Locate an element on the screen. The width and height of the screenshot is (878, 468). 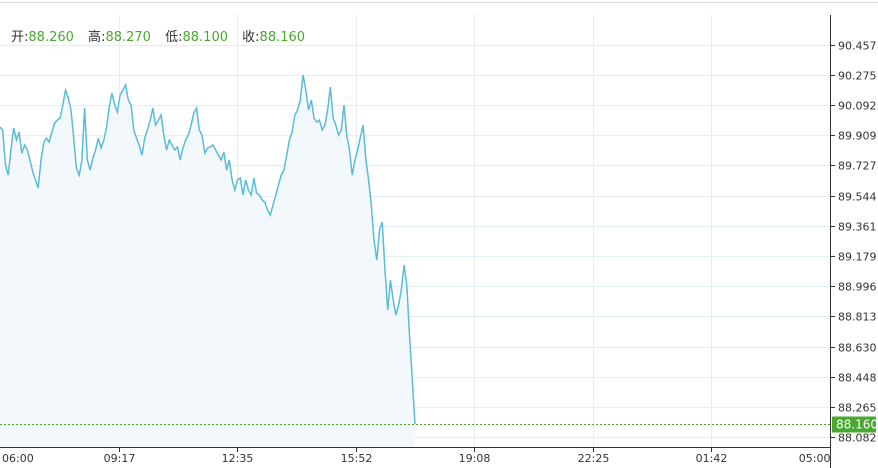
x-tick-label: 01:42 is located at coordinates (712, 458).